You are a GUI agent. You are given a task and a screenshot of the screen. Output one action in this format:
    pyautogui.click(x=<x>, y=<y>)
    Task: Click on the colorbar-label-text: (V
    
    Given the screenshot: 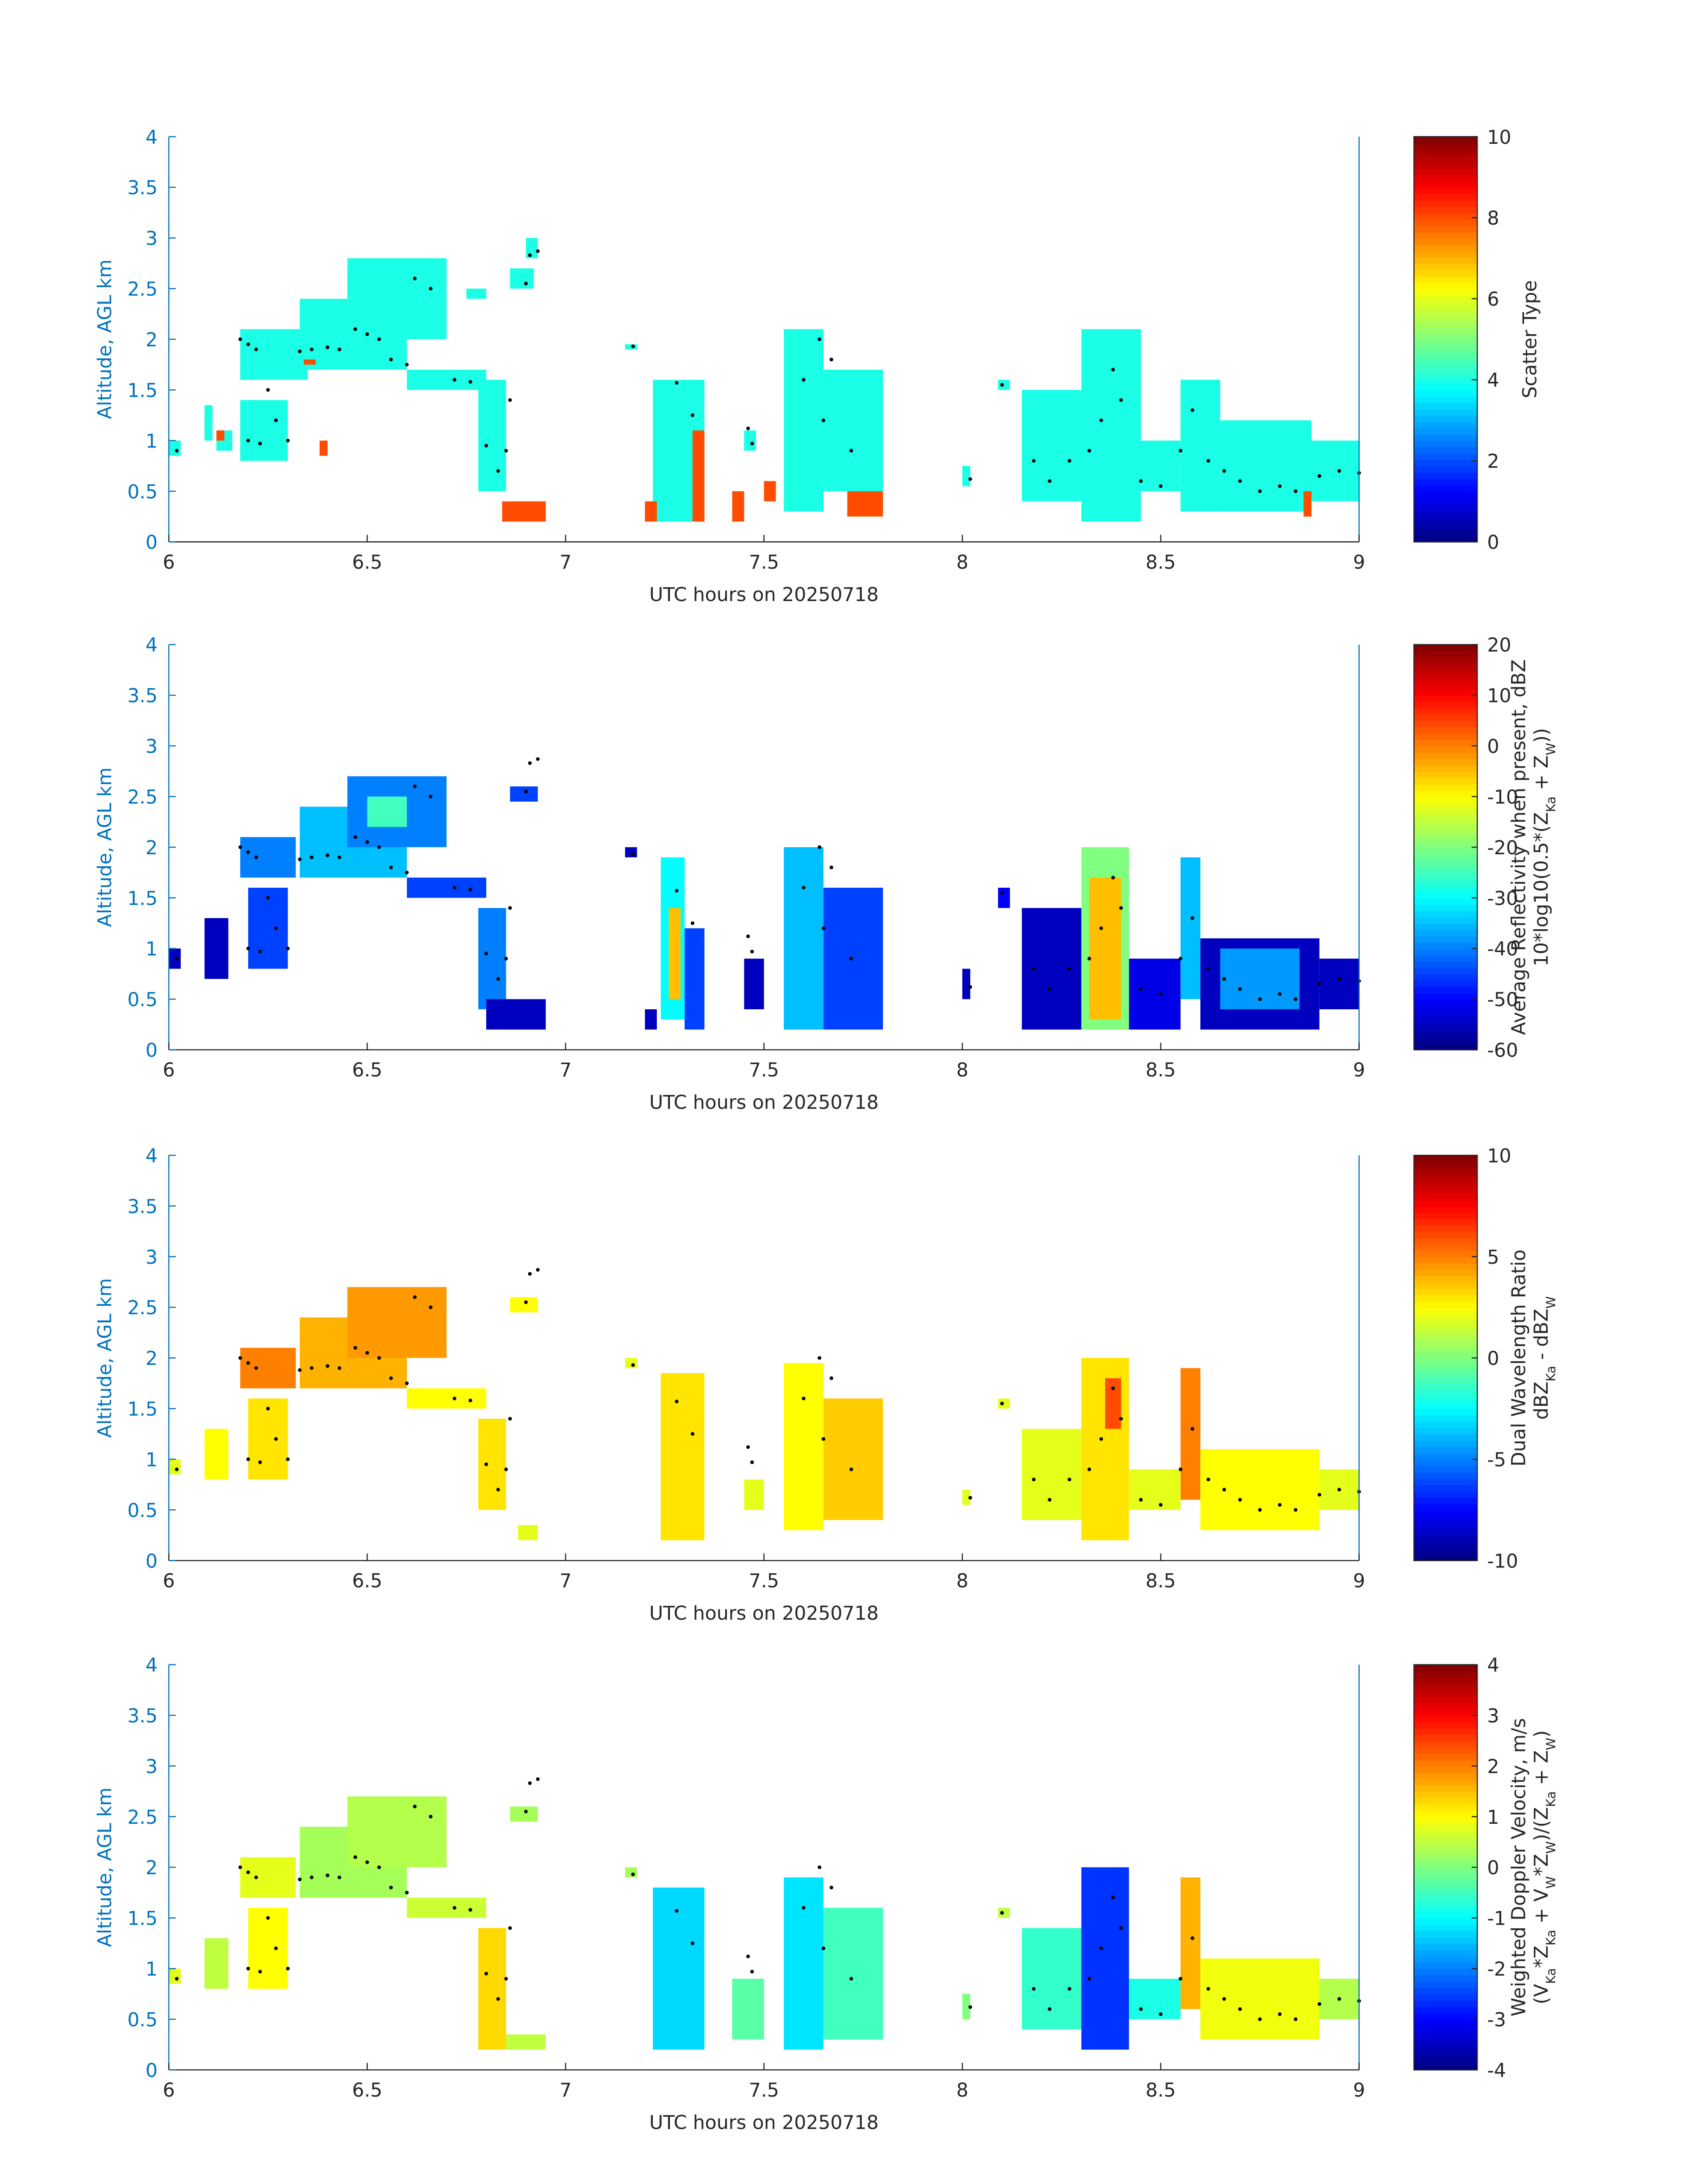 What is the action you would take?
    pyautogui.click(x=1542, y=1994)
    